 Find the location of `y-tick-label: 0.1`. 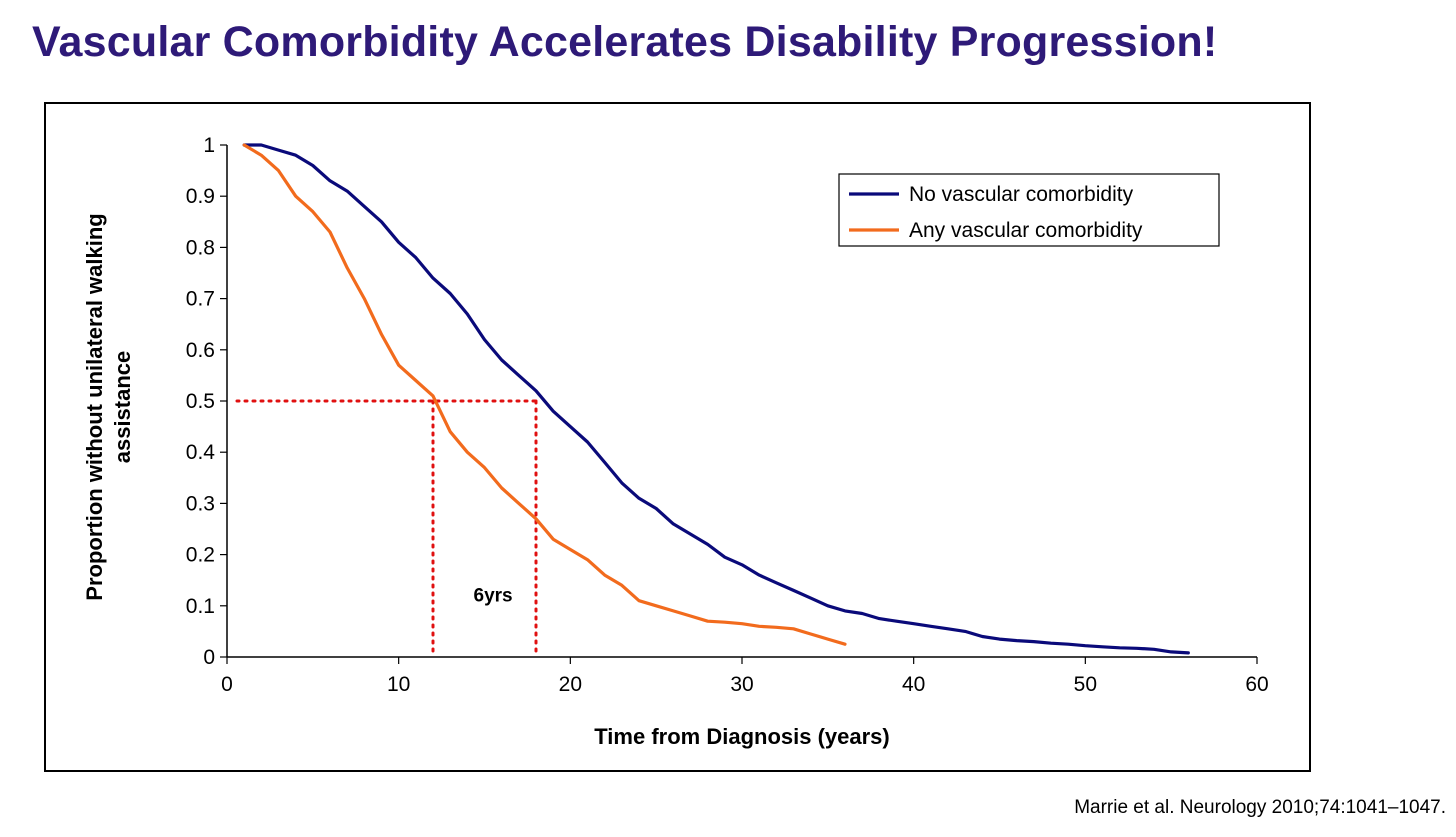

y-tick-label: 0.1 is located at coordinates (200, 606).